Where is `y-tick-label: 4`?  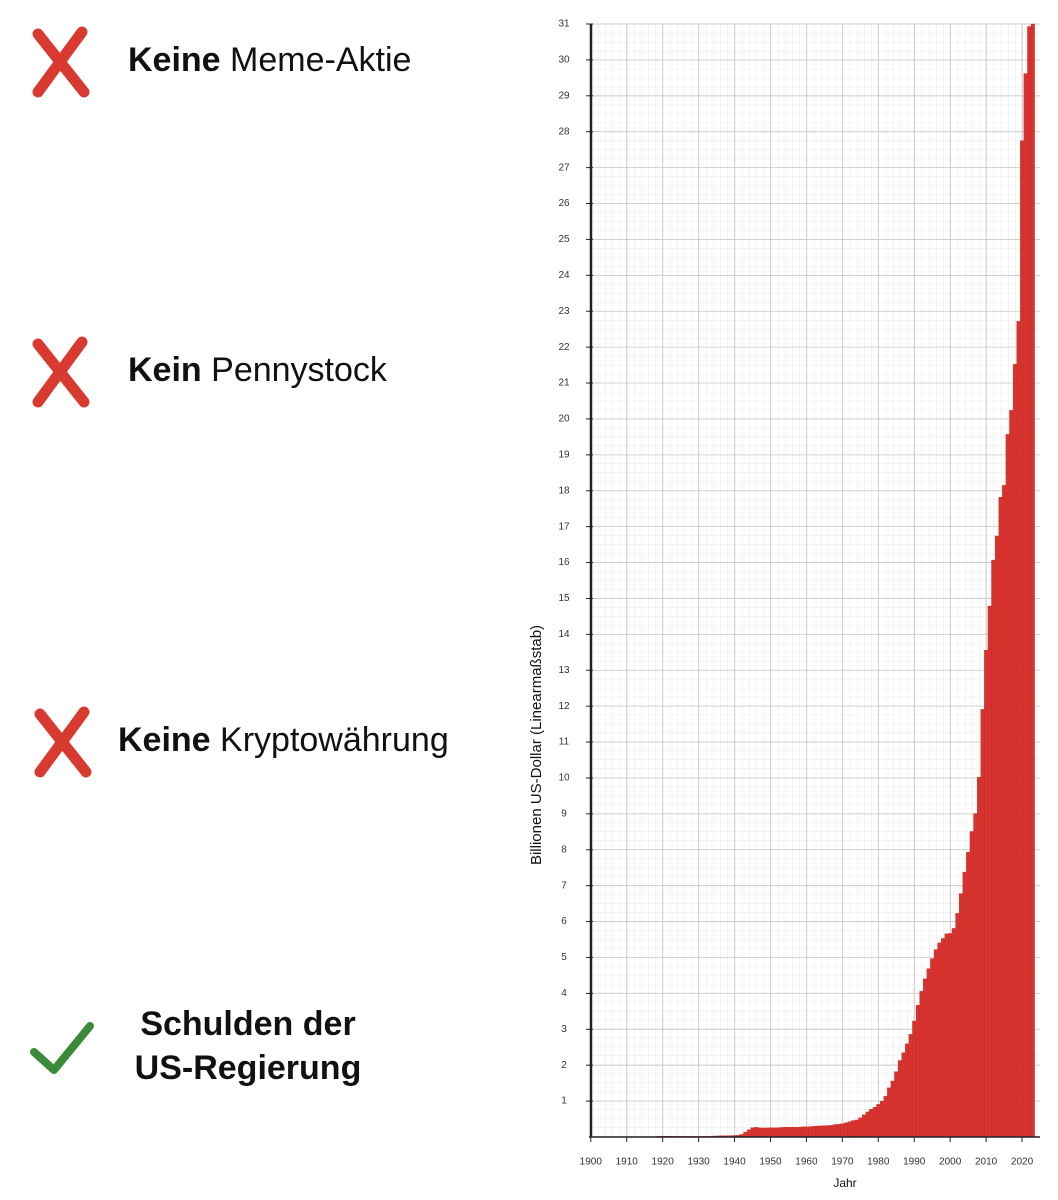 y-tick-label: 4 is located at coordinates (564, 993).